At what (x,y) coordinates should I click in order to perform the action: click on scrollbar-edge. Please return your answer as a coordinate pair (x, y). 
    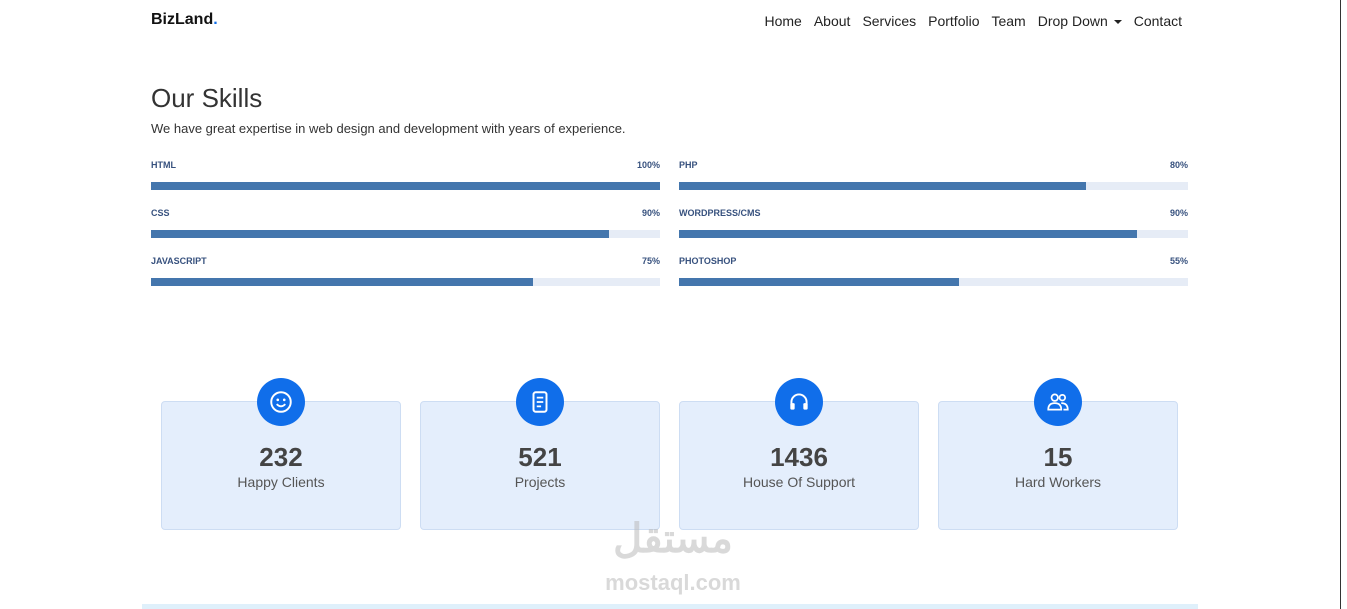
    Looking at the image, I should click on (1340, 304).